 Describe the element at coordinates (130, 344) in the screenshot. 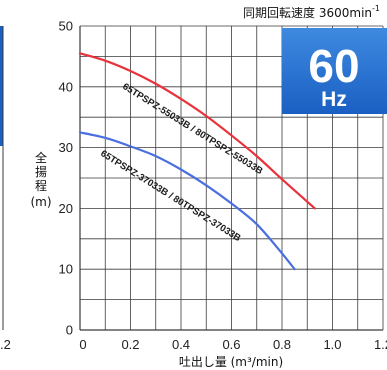

I see `x-tick-label: 0.2` at that location.